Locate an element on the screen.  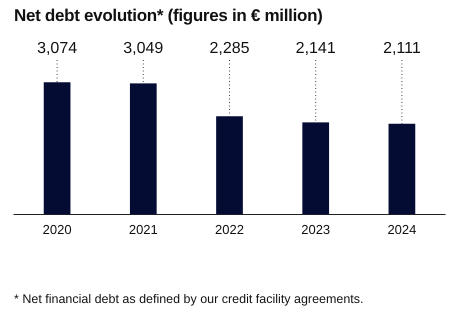
x-tick-label: 2023 is located at coordinates (315, 229).